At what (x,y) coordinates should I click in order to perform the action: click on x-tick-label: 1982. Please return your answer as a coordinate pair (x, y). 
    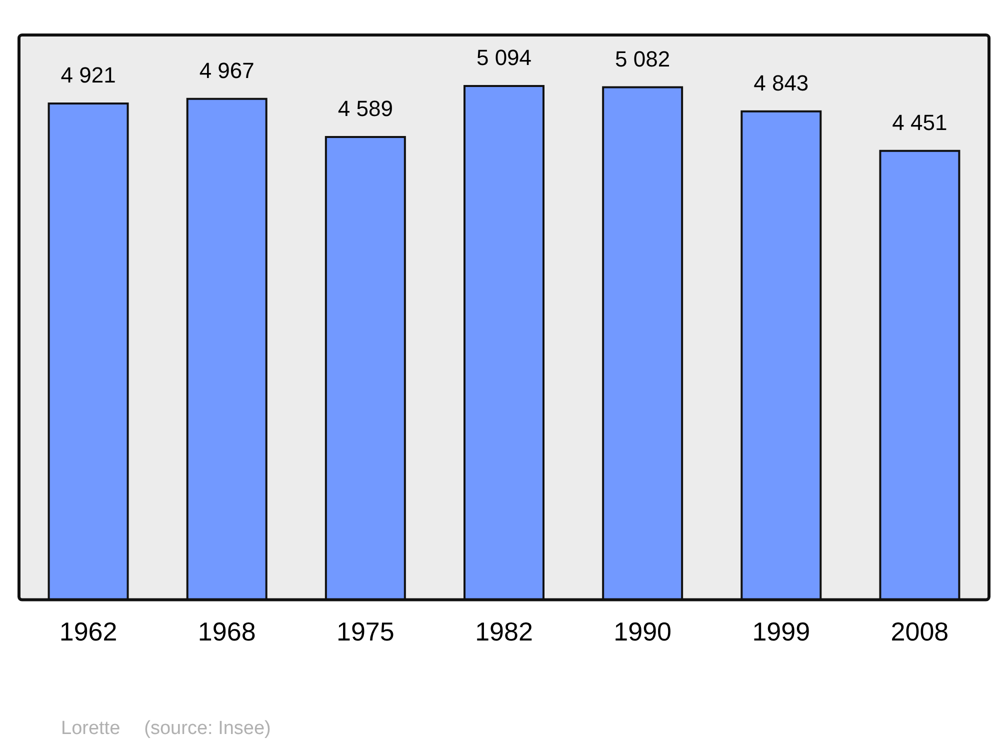
    Looking at the image, I should click on (504, 631).